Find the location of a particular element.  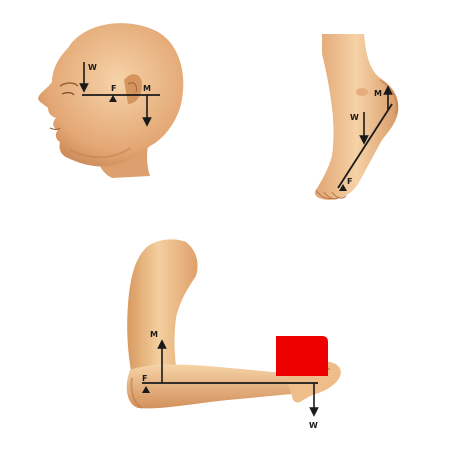

foot-load-label: W is located at coordinates (354, 117).